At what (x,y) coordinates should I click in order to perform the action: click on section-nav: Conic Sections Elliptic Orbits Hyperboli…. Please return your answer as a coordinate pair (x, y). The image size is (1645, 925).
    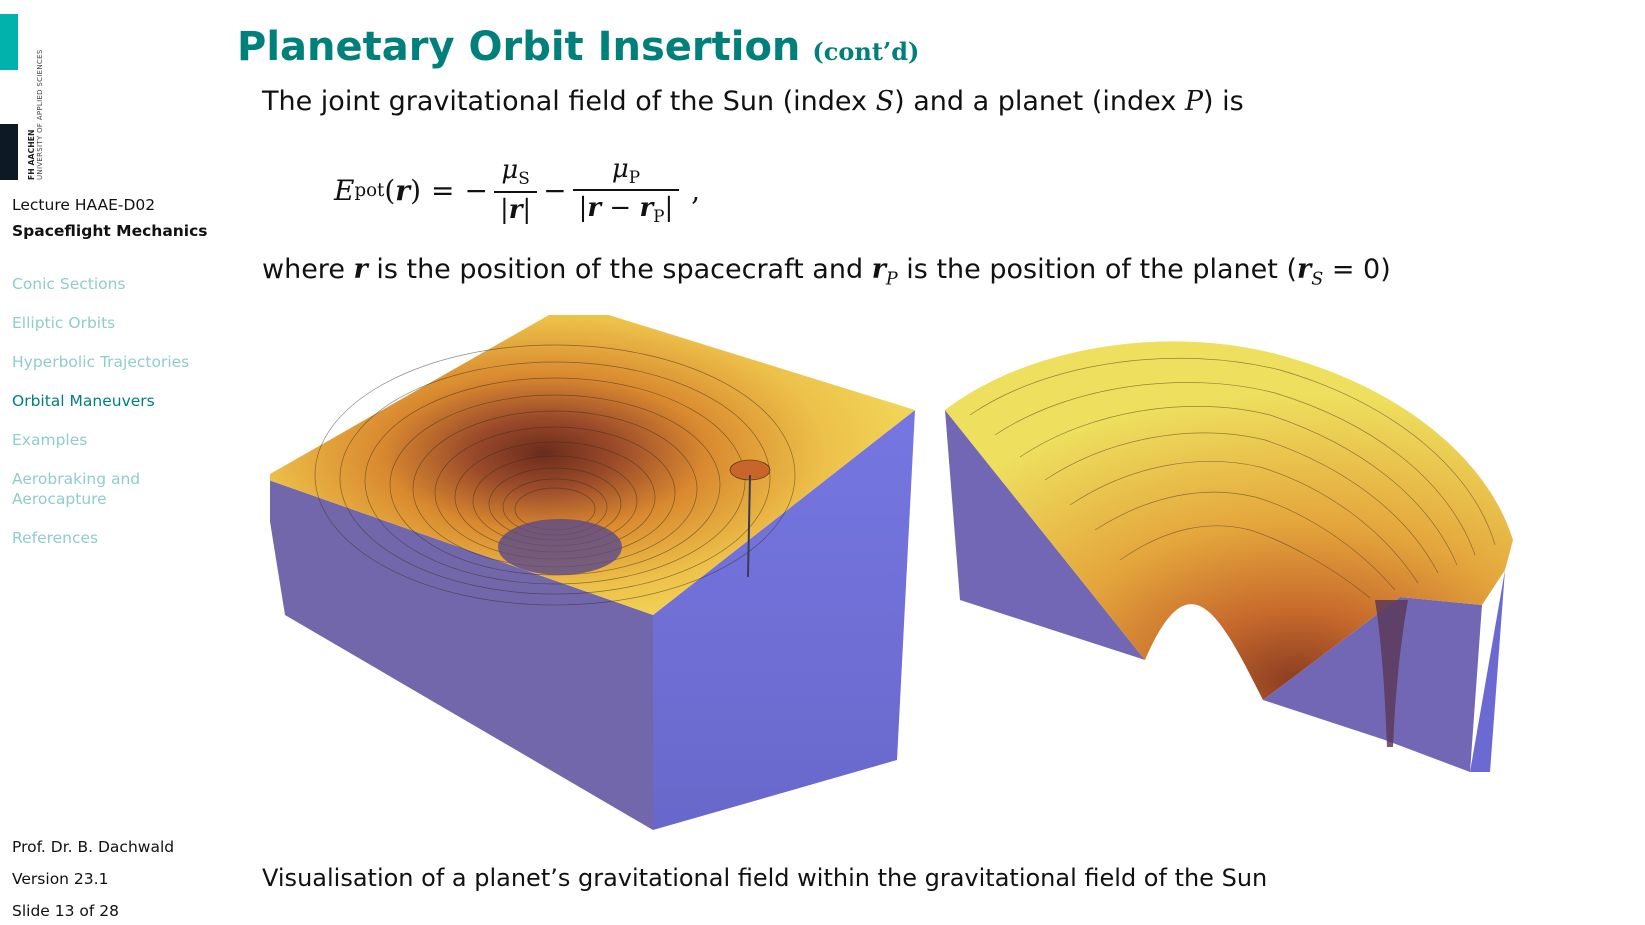
    Looking at the image, I should click on (107, 420).